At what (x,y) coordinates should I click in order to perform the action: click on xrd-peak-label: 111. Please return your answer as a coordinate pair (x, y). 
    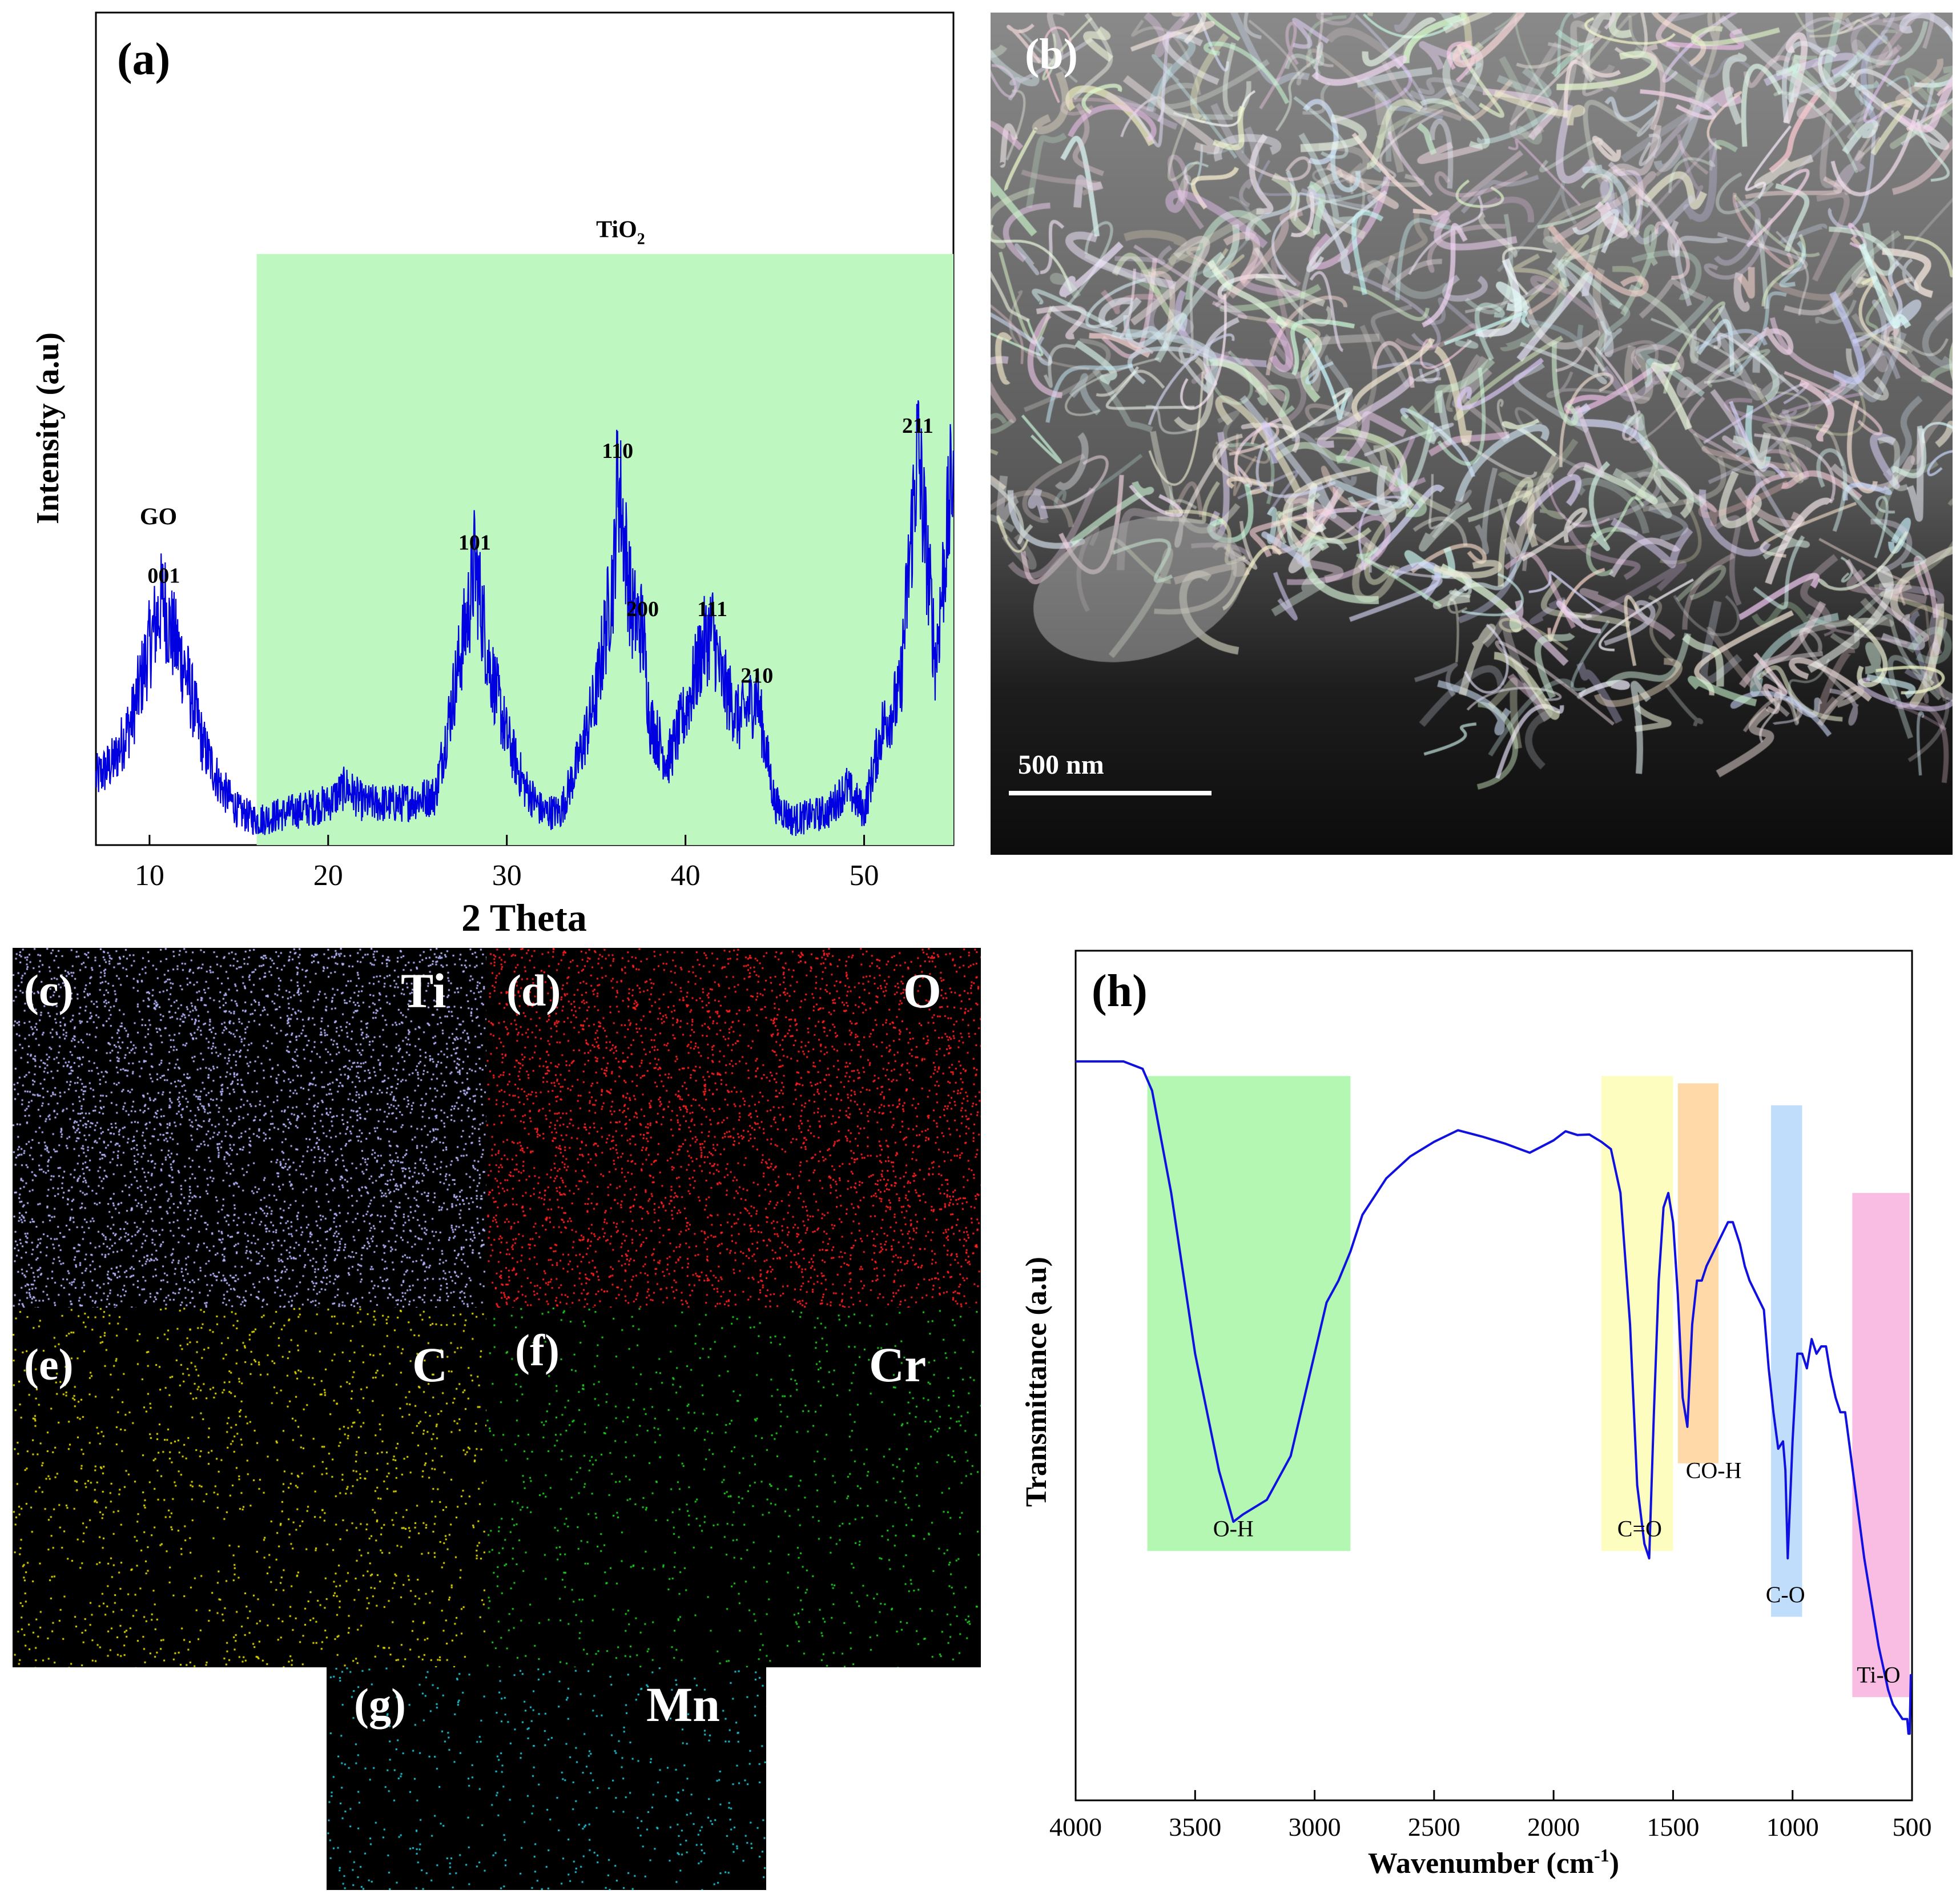
    Looking at the image, I should click on (712, 609).